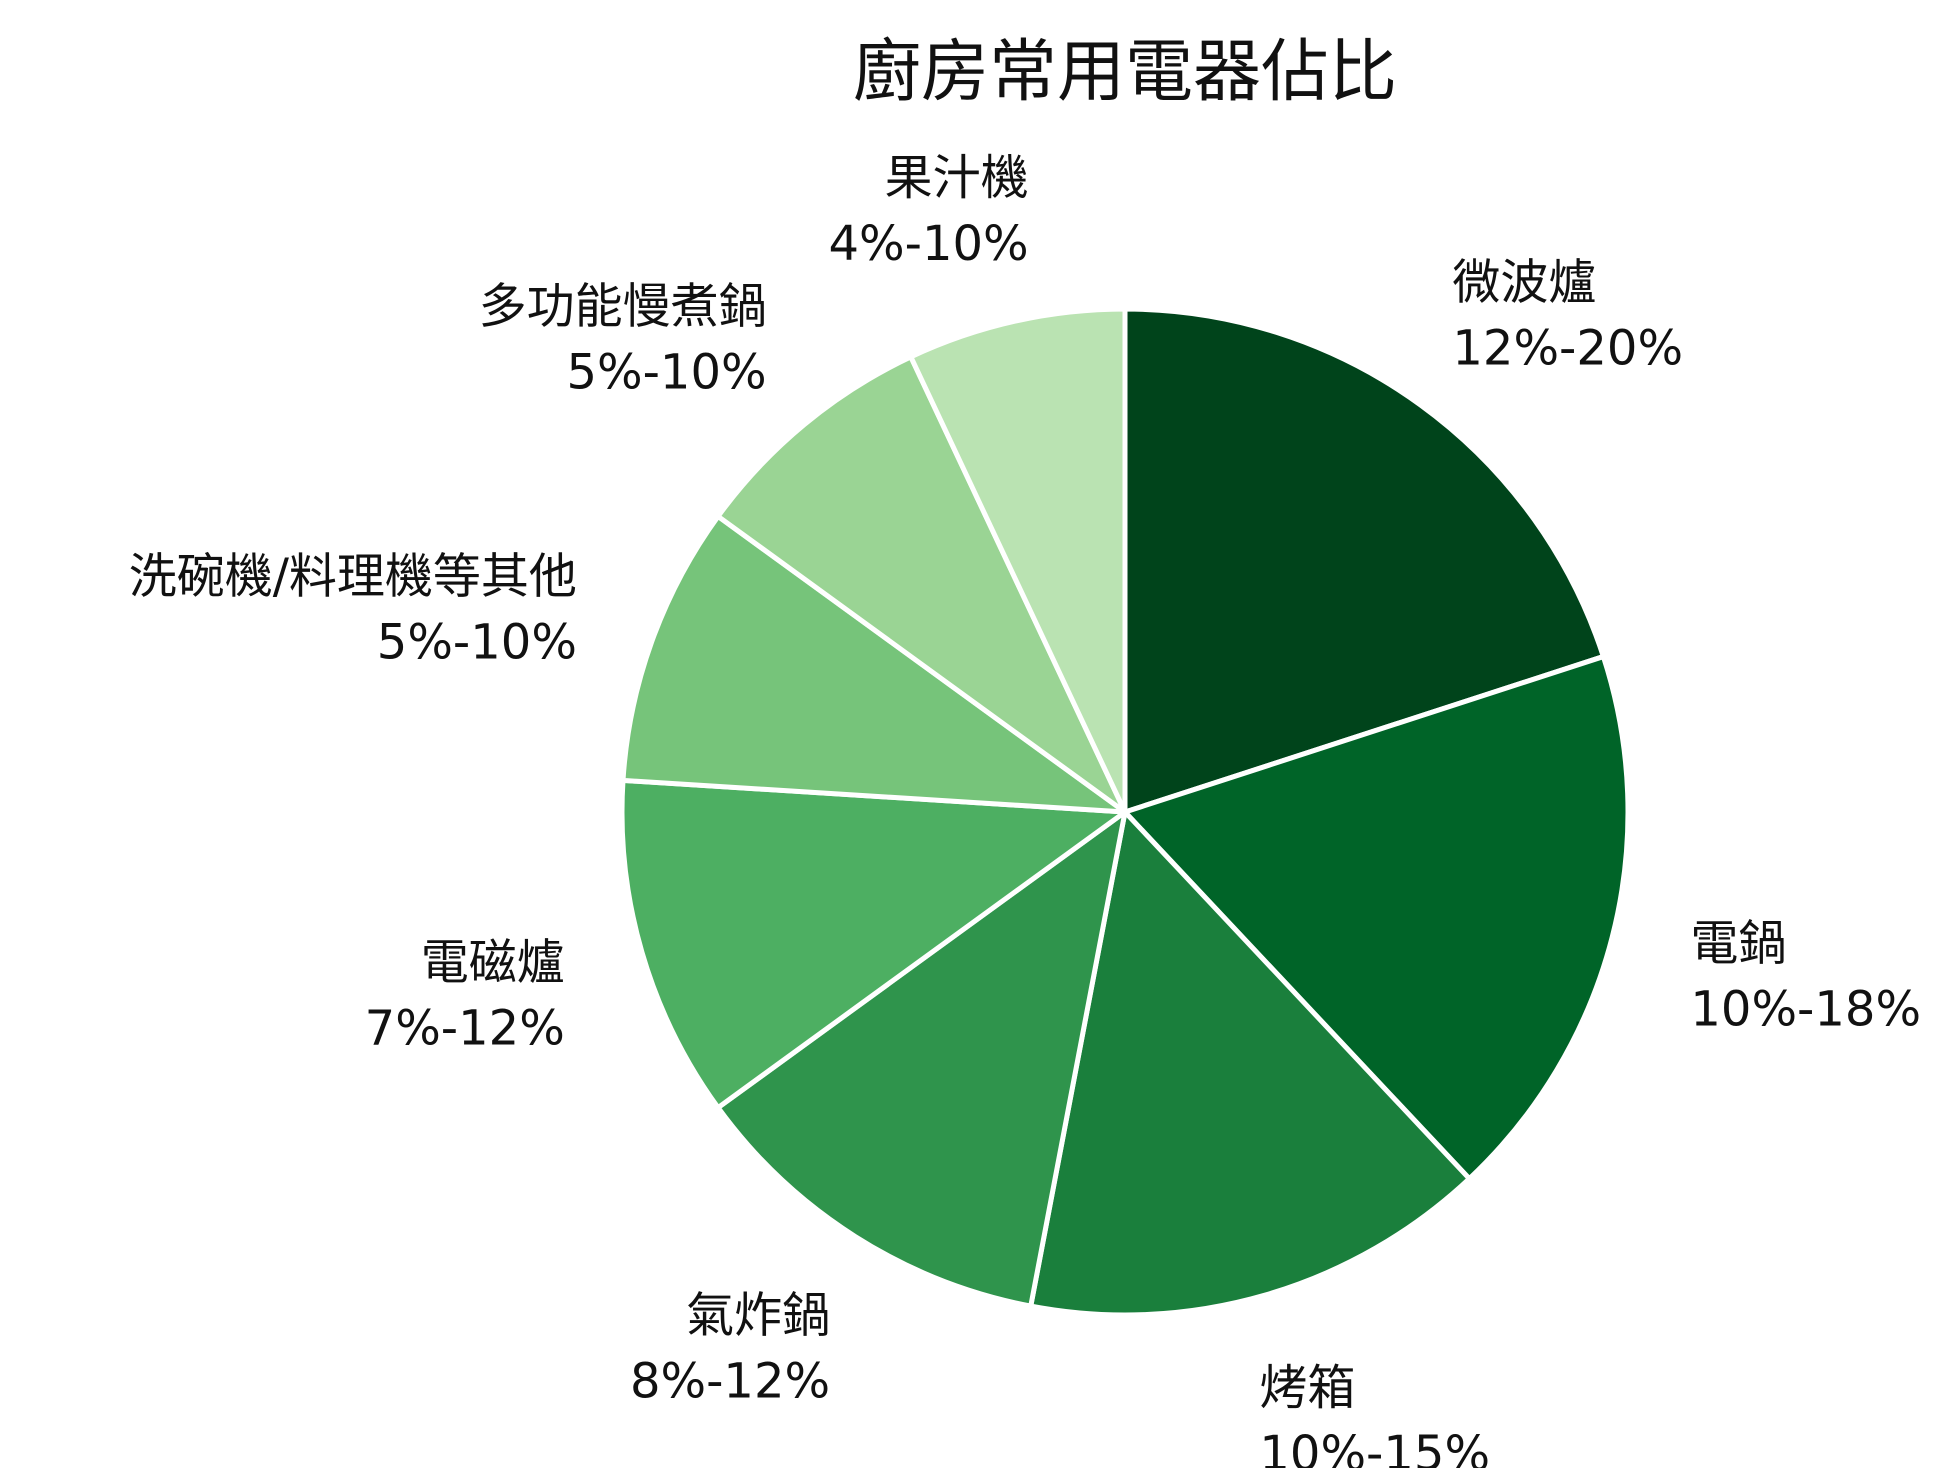 The width and height of the screenshot is (1954, 1472). I want to click on slice-label-name-8: 果汁機, so click(957, 178).